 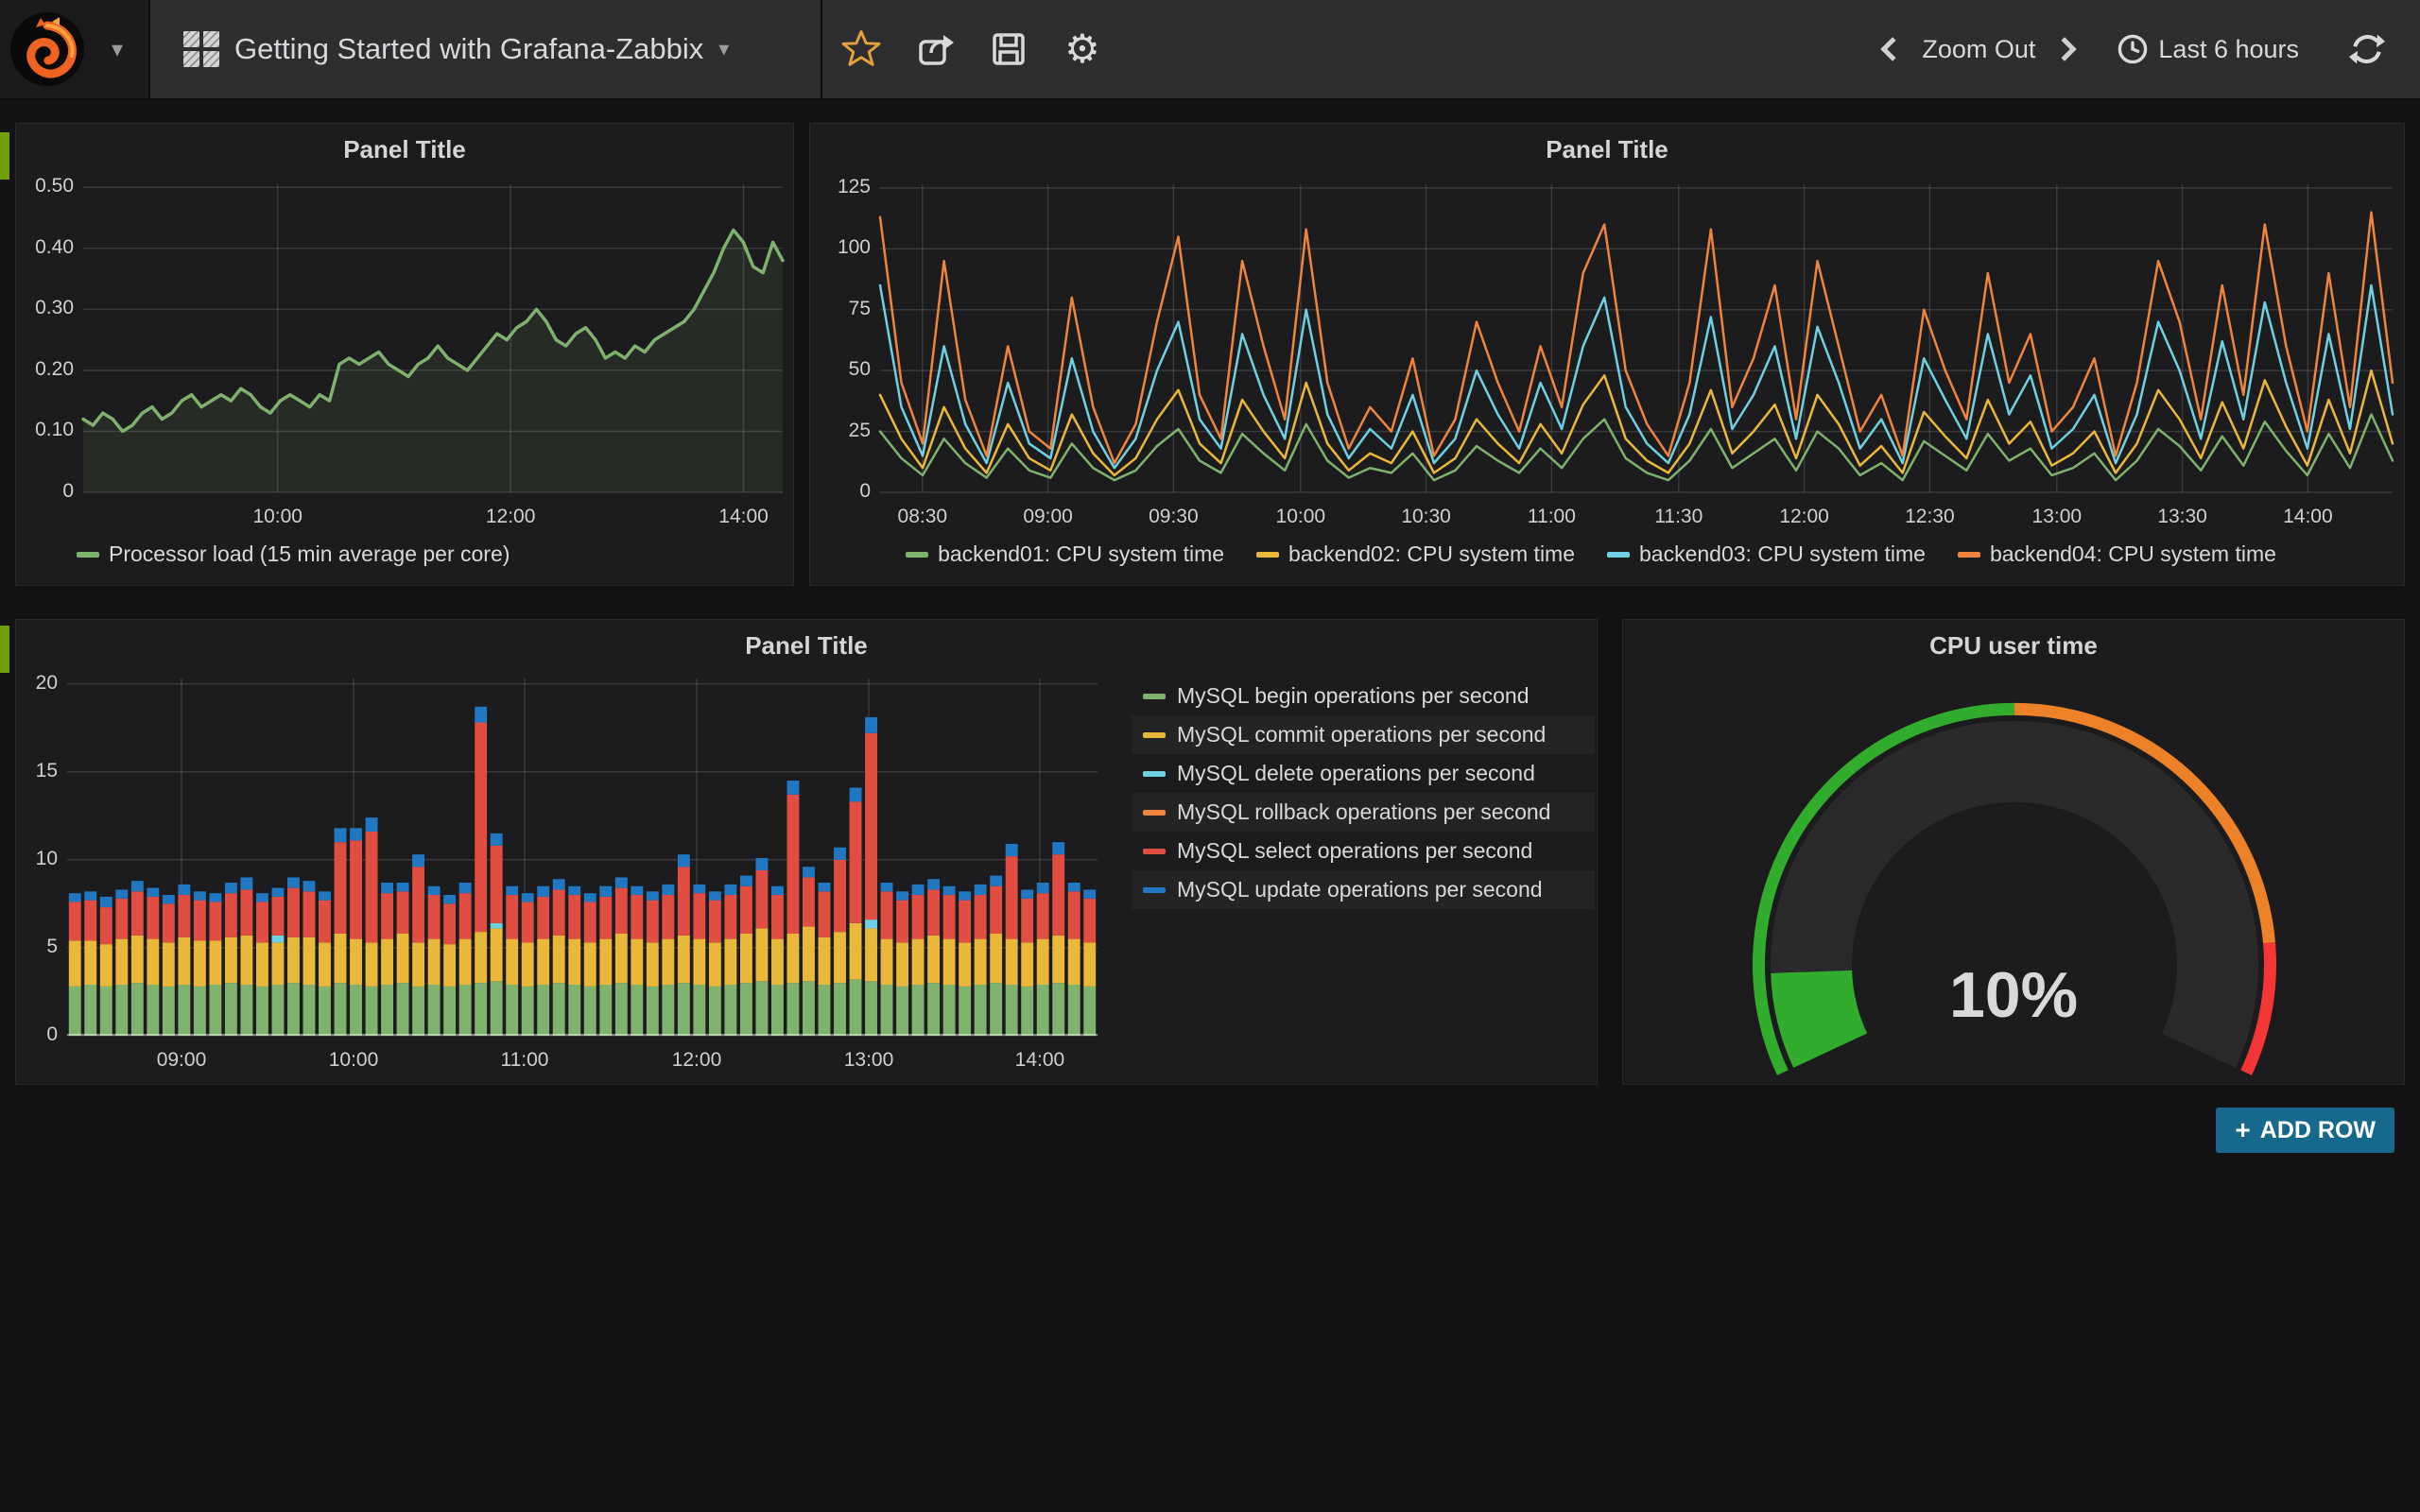 I want to click on save-button, so click(x=1008, y=49).